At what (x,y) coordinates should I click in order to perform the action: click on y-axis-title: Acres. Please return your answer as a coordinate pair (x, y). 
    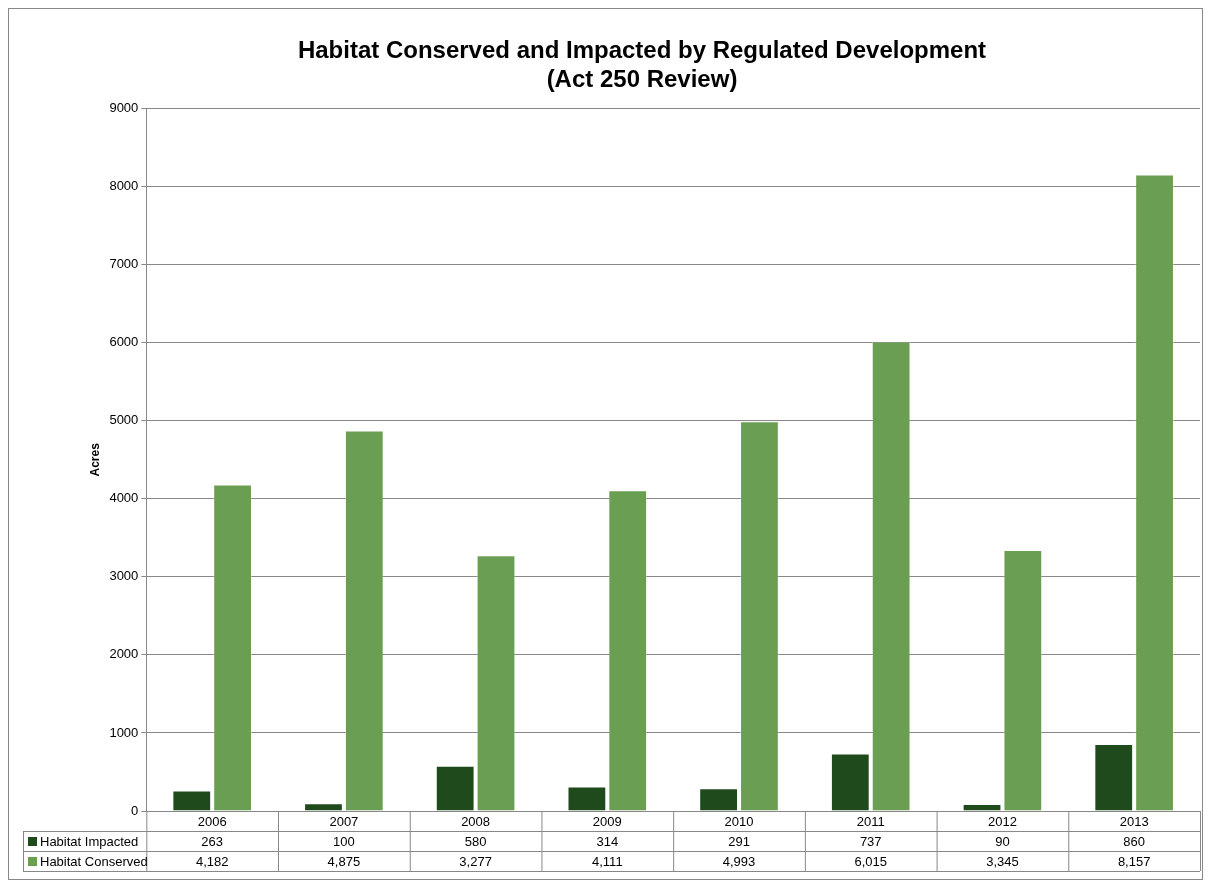
    Looking at the image, I should click on (94, 459).